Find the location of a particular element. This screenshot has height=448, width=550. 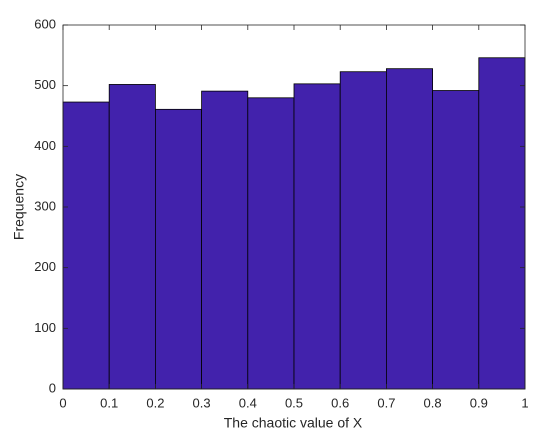

x-tick-label: 0.6 is located at coordinates (340, 402).